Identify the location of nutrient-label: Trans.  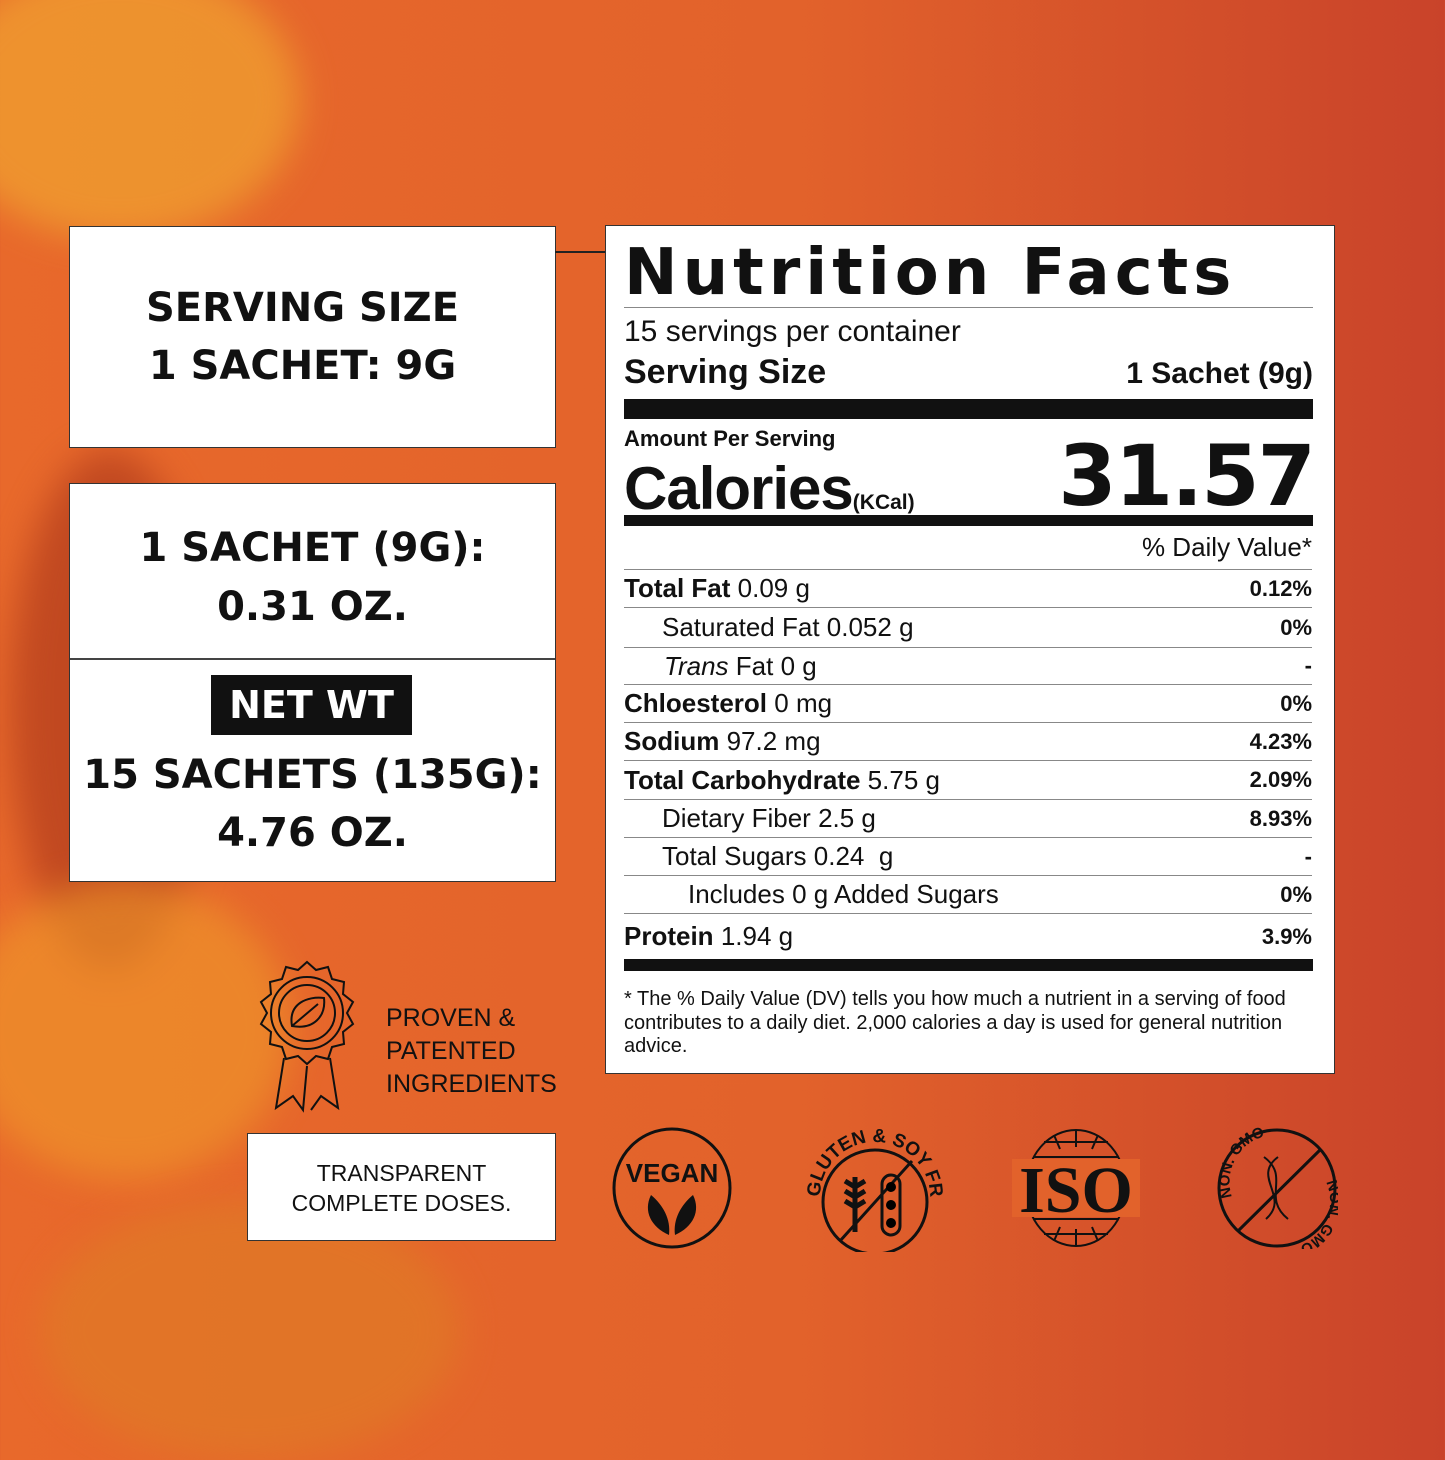
(696, 665).